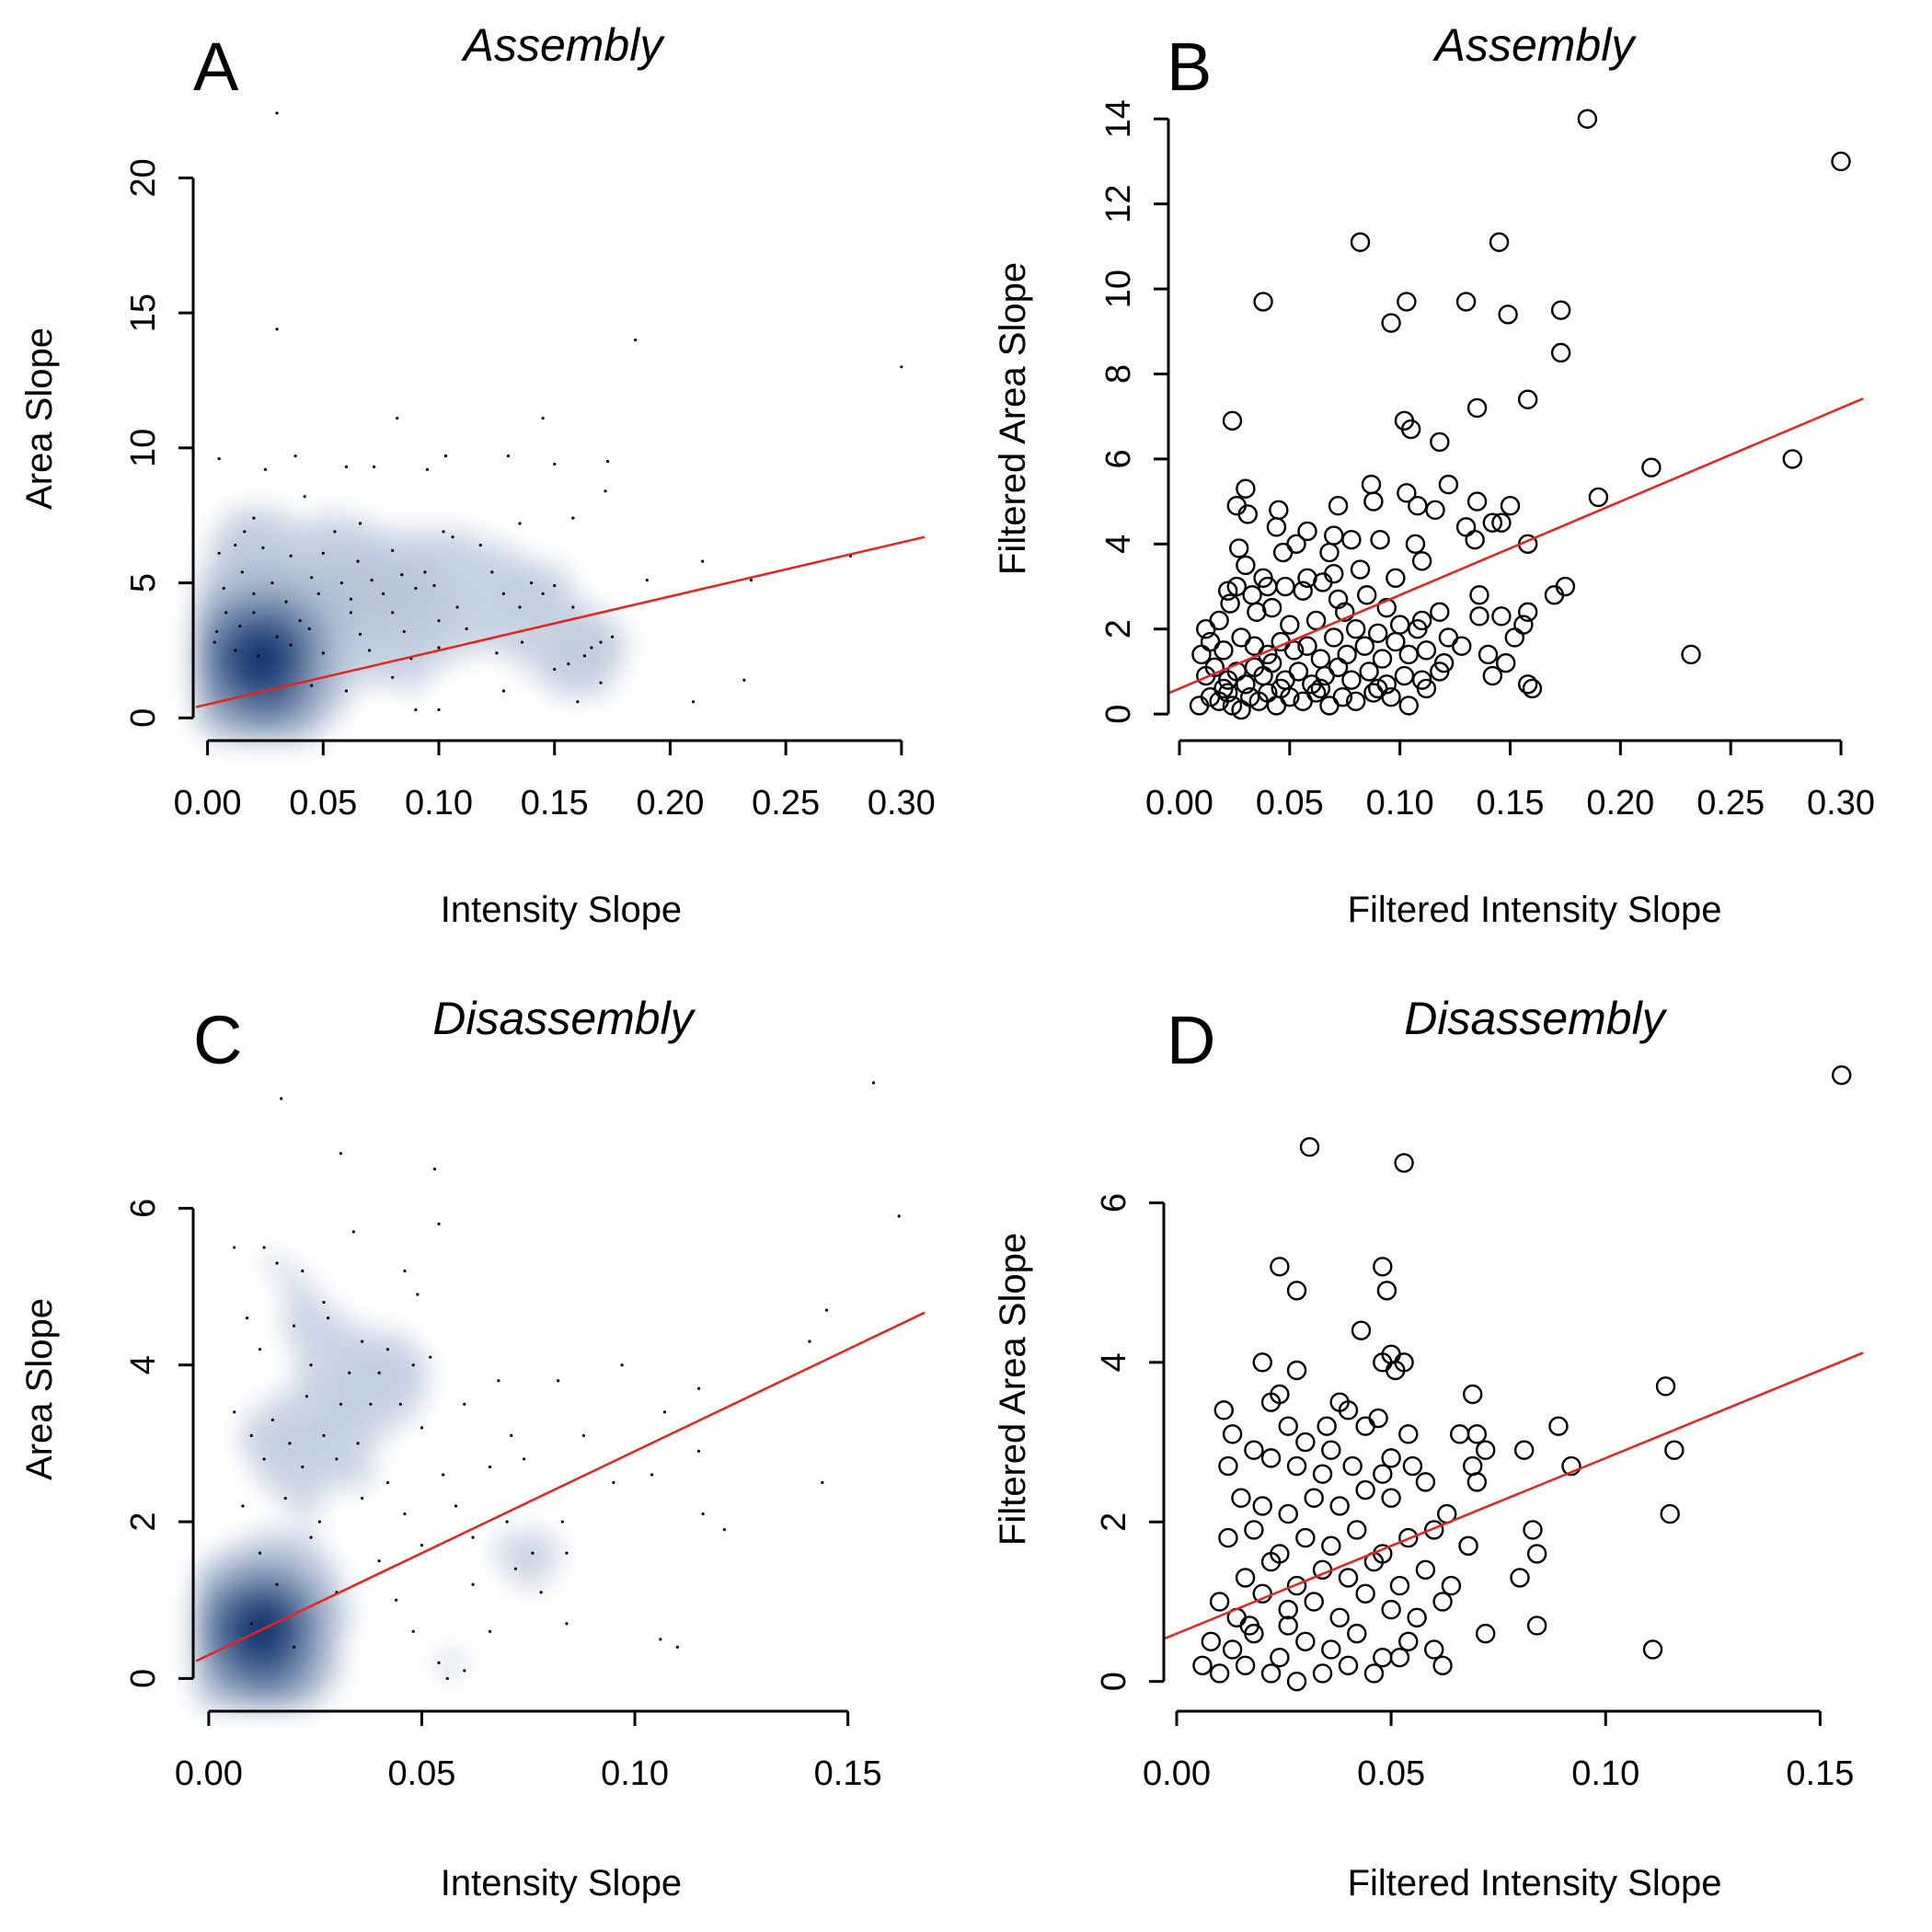 The height and width of the screenshot is (1932, 1932). I want to click on y-tick-label: 0, so click(1114, 1681).